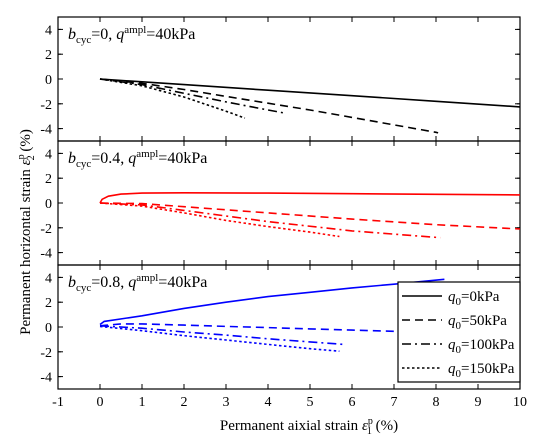  What do you see at coordinates (26, 232) in the screenshot?
I see `y-axis-title: Permanent horizontal strain εp2 (%)` at bounding box center [26, 232].